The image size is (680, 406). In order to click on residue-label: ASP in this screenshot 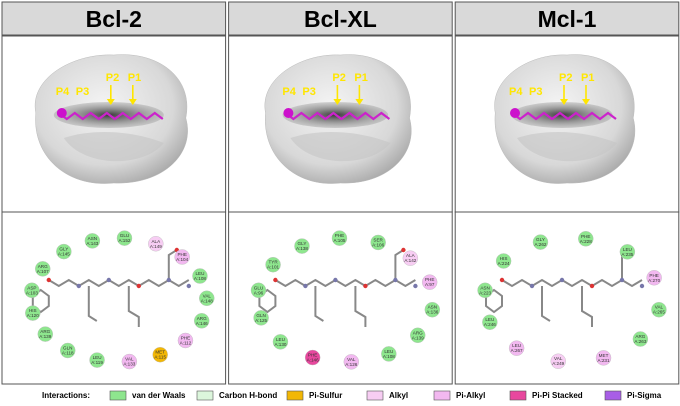, I will do `click(31, 287)`.